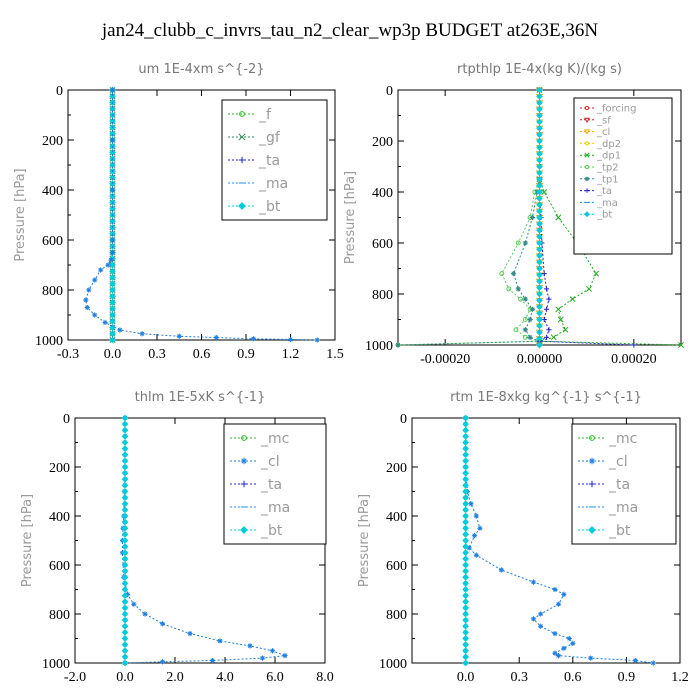 Image resolution: width=700 pixels, height=700 pixels. What do you see at coordinates (202, 354) in the screenshot?
I see `x-tick-label: 0.6` at bounding box center [202, 354].